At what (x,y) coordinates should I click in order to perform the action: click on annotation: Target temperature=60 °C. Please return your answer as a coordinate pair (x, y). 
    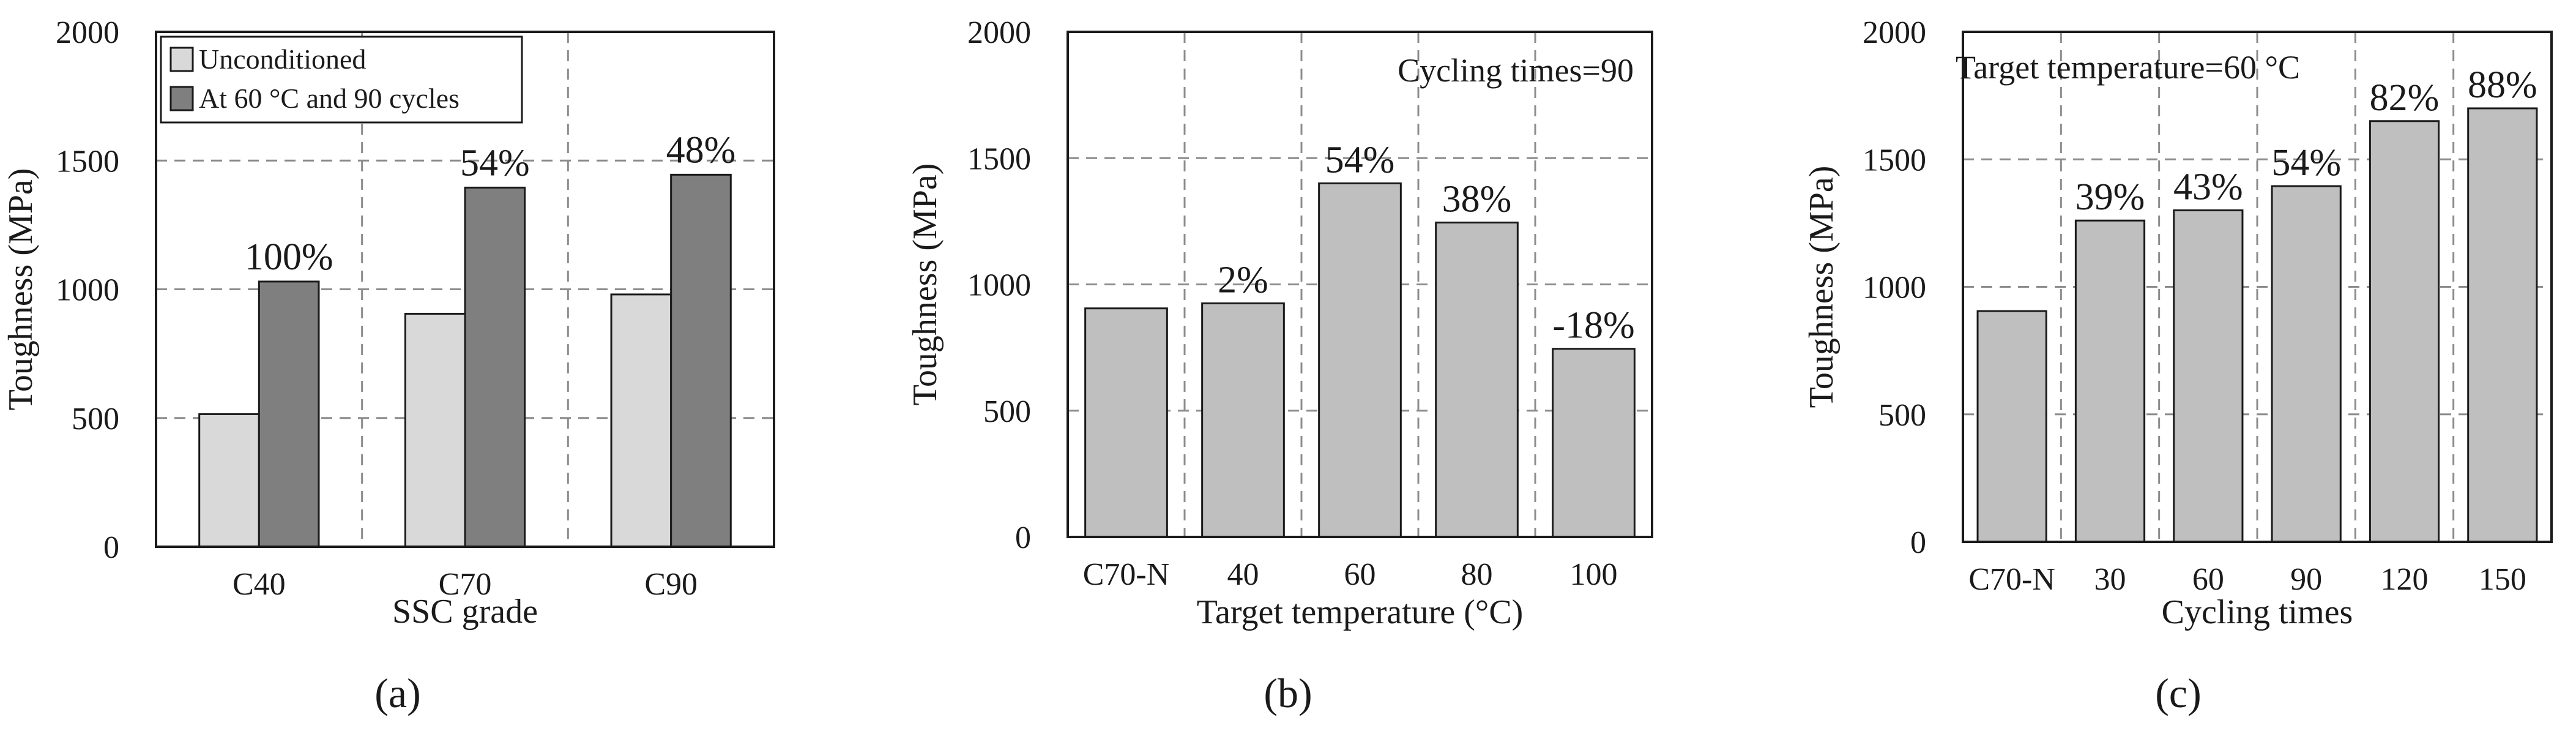
    Looking at the image, I should click on (2128, 67).